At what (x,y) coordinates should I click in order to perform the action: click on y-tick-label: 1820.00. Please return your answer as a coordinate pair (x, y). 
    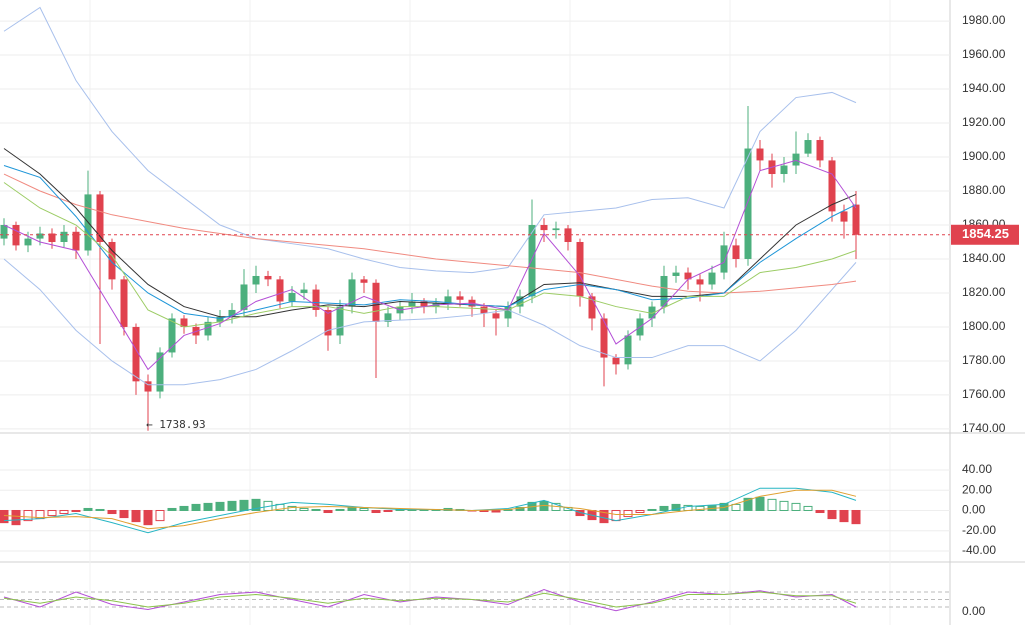
    Looking at the image, I should click on (984, 292).